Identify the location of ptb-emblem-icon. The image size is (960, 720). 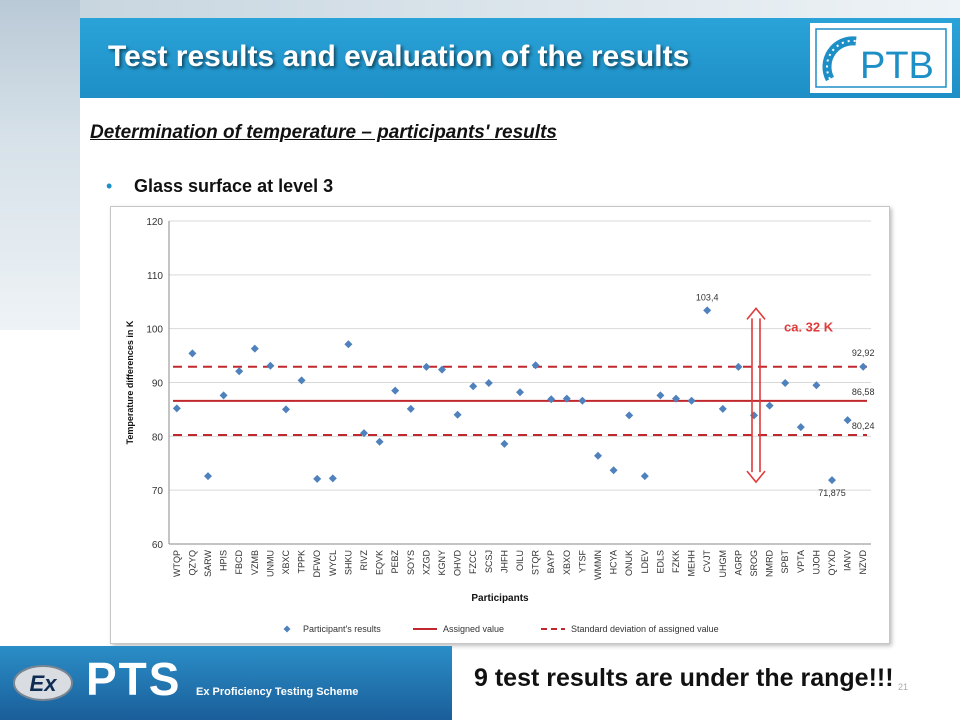
(839, 59).